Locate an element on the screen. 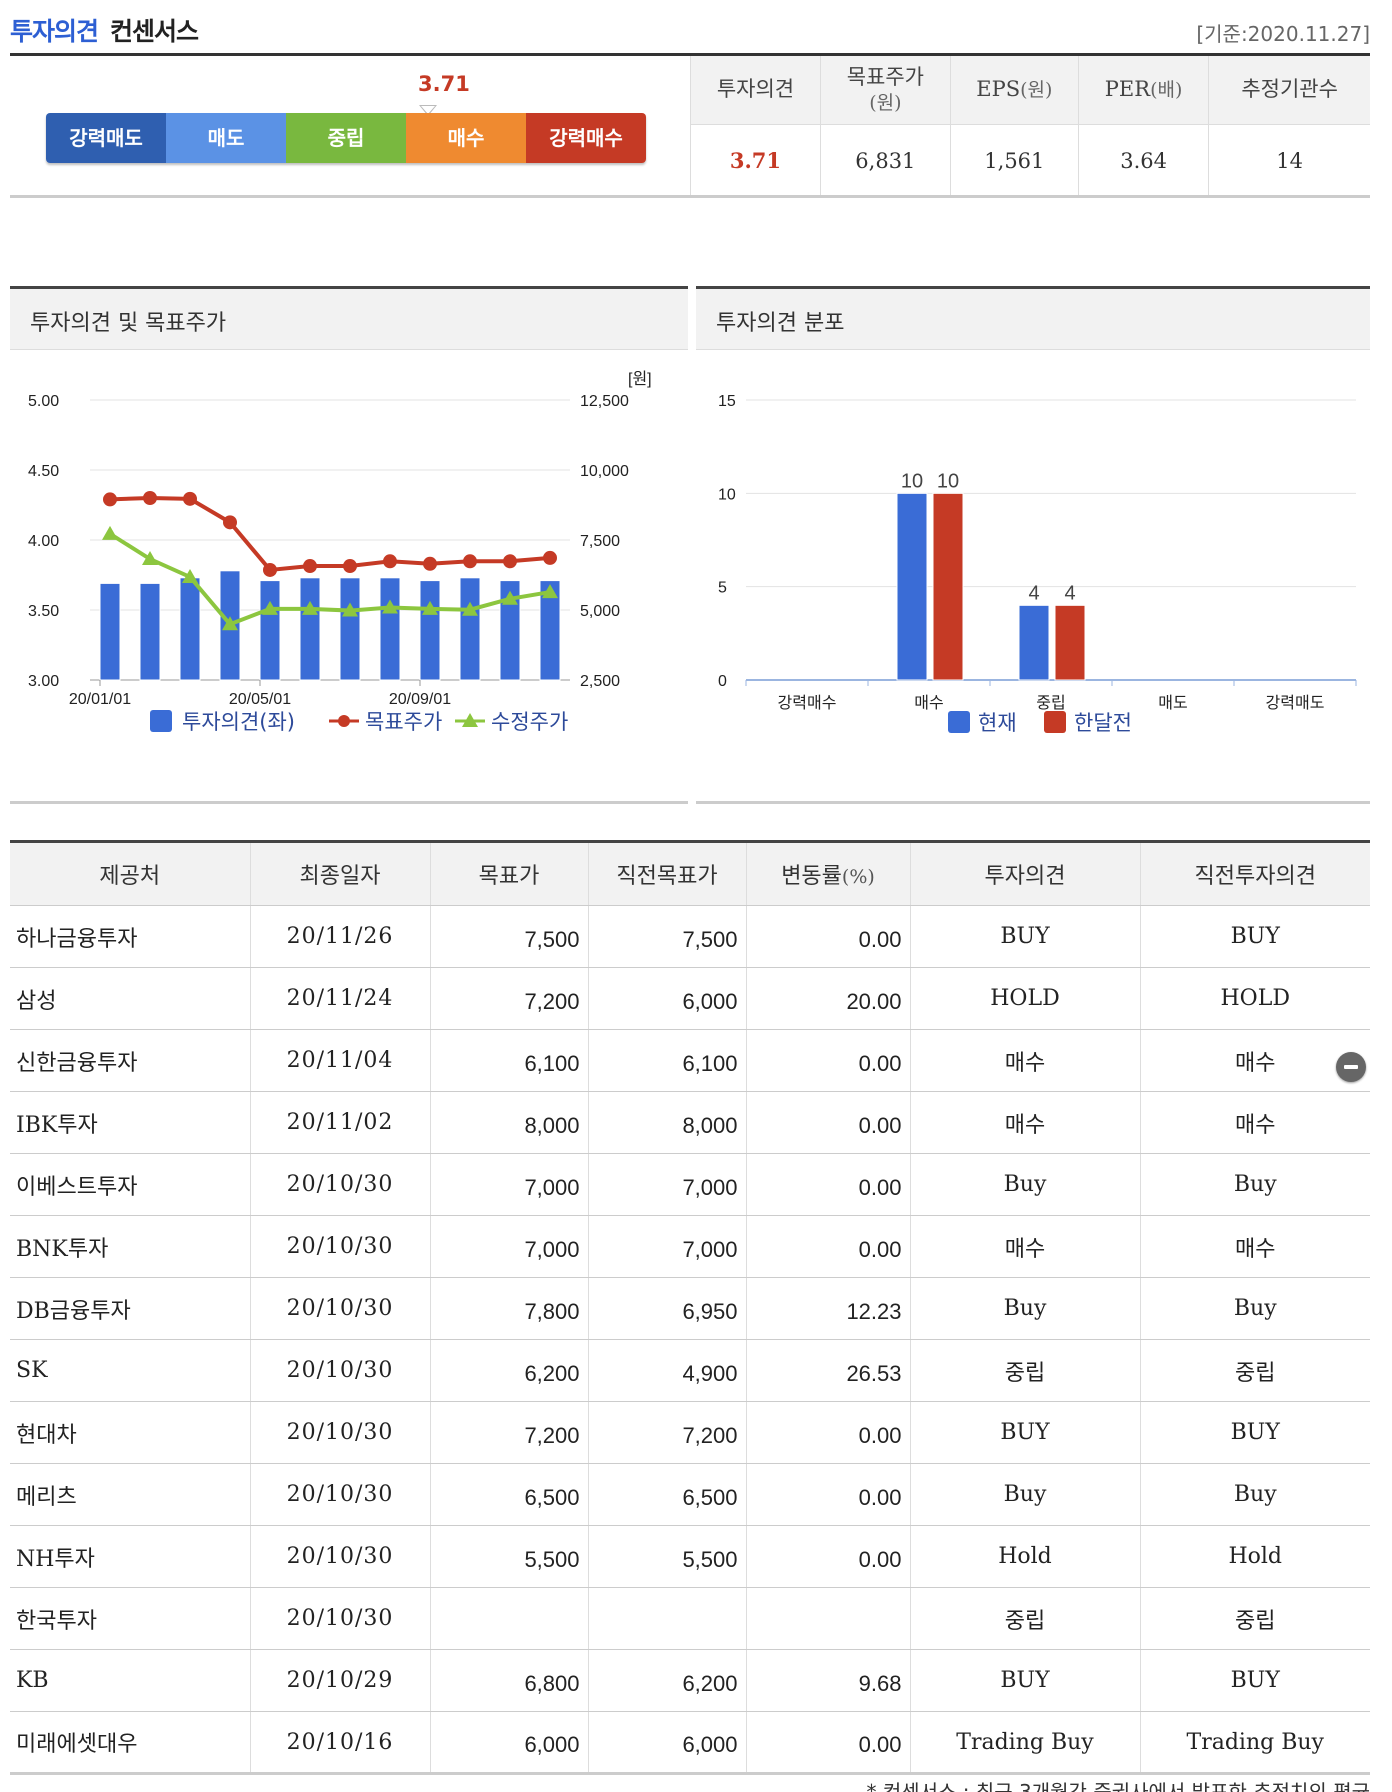 The width and height of the screenshot is (1392, 1792). gauge-segment-0: 강력매도 is located at coordinates (106, 138).